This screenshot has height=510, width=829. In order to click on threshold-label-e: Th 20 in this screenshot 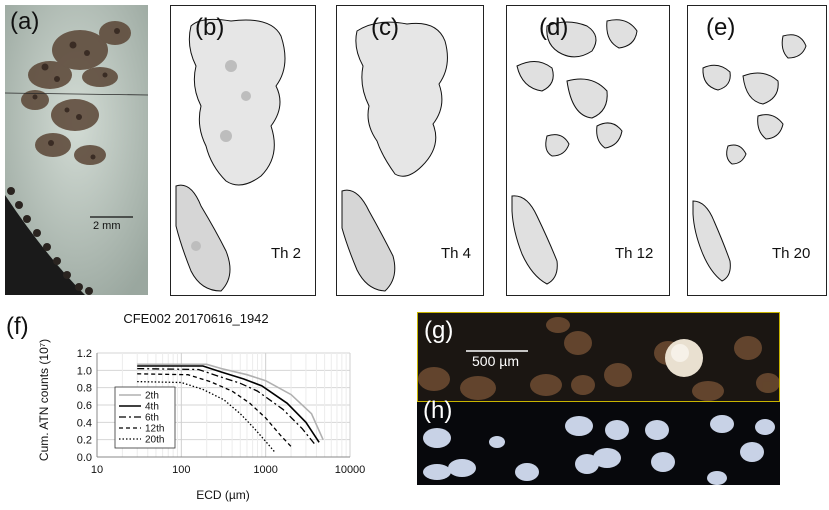, I will do `click(791, 253)`.